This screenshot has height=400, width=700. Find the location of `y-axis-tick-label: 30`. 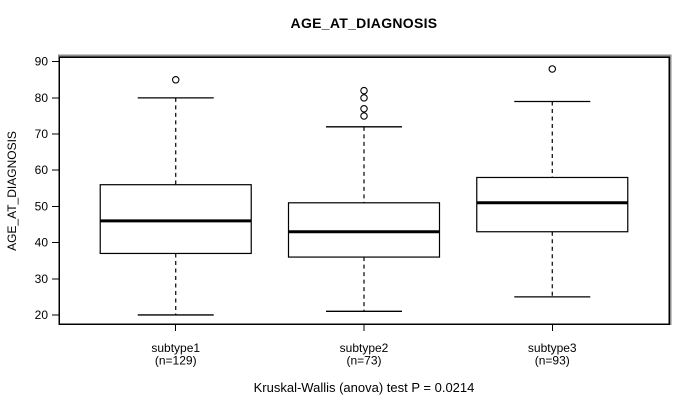

y-axis-tick-label: 30 is located at coordinates (42, 279).